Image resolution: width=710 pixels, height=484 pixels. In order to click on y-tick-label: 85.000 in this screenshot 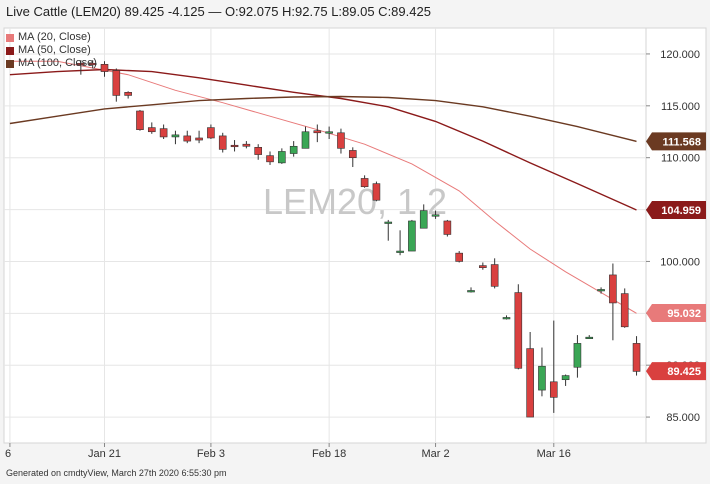, I will do `click(683, 418)`.